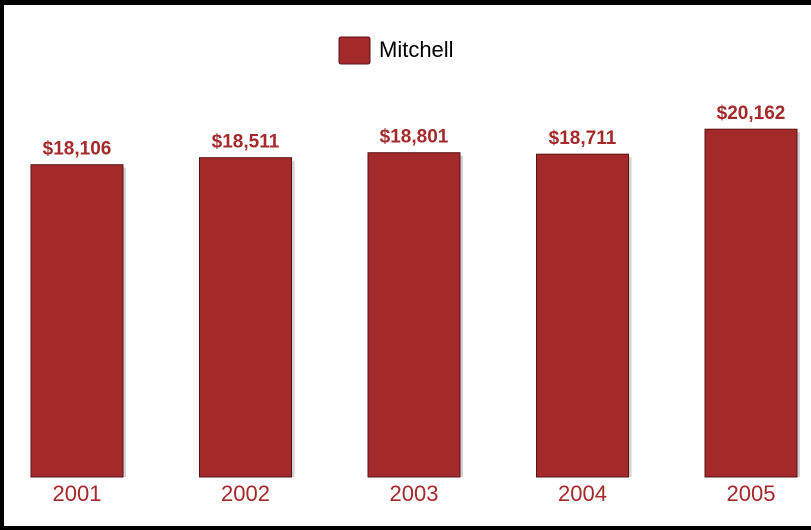  What do you see at coordinates (414, 315) in the screenshot?
I see `bar-2003` at bounding box center [414, 315].